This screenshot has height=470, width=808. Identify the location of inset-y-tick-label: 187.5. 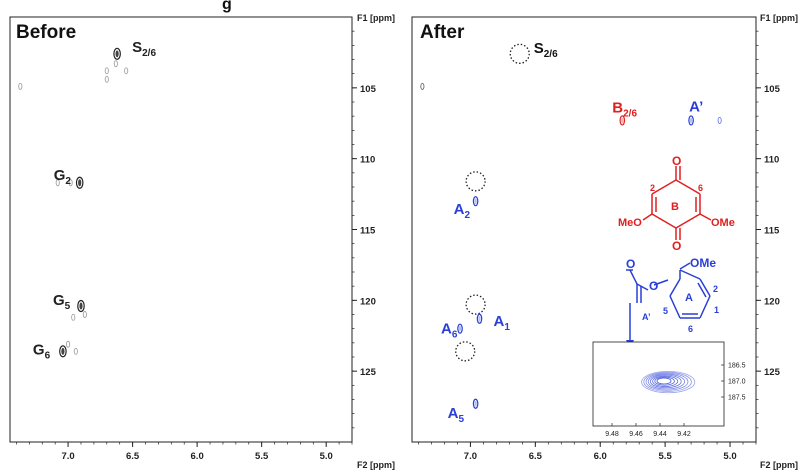
(737, 398).